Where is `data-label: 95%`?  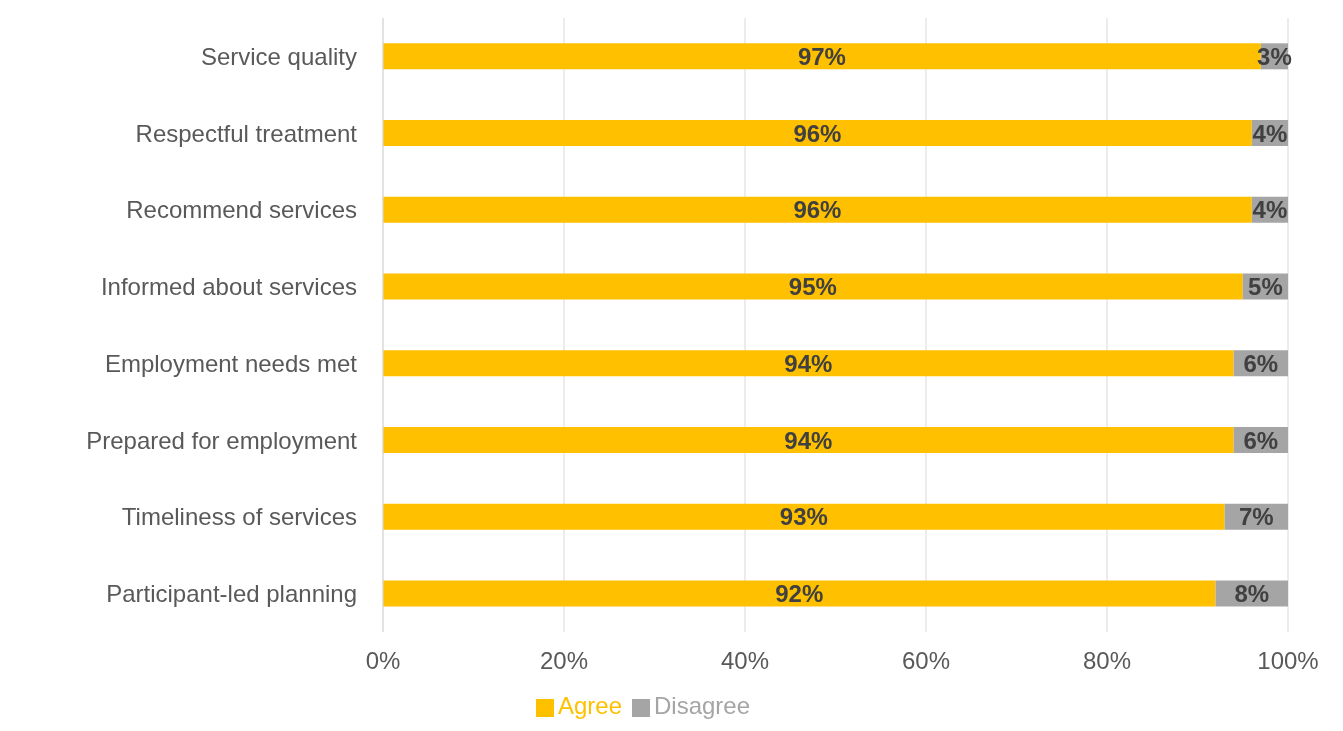 data-label: 95% is located at coordinates (812, 287).